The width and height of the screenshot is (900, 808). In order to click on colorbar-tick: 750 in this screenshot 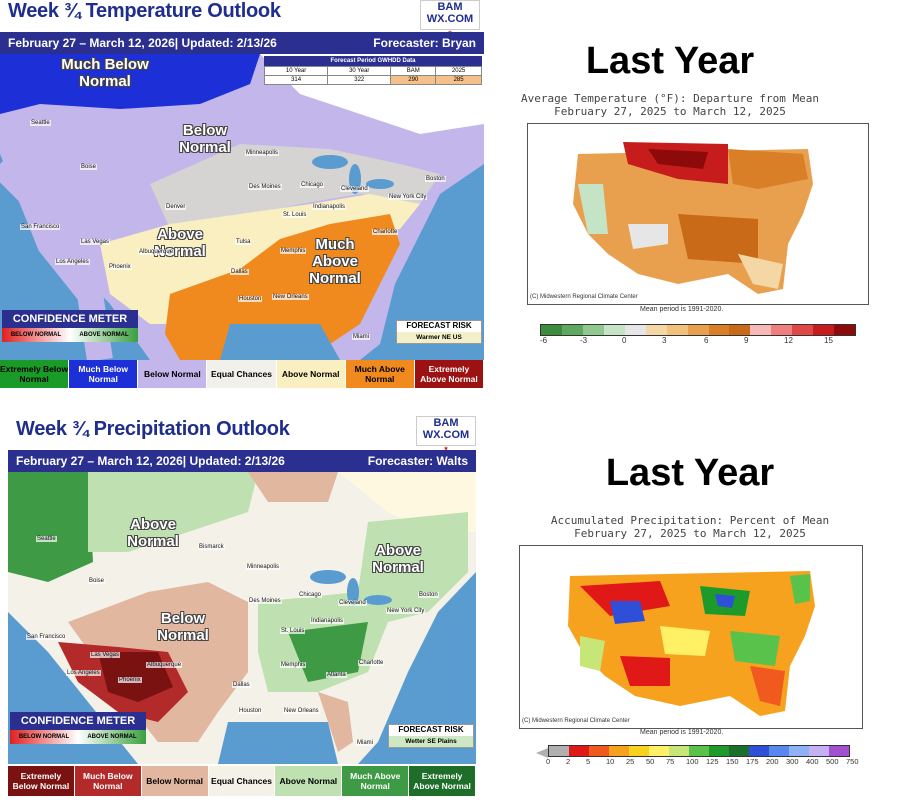, I will do `click(852, 761)`.